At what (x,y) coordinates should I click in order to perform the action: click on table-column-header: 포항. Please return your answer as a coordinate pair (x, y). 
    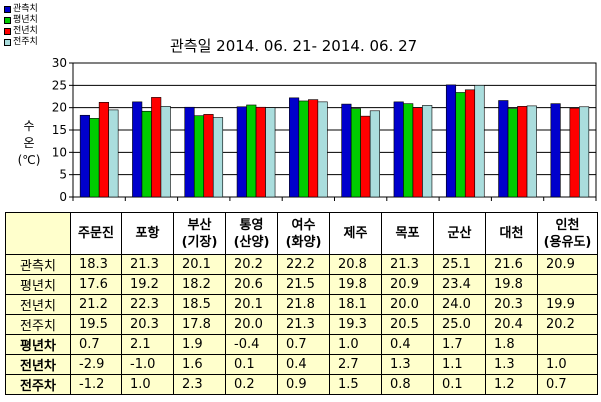
    Looking at the image, I should click on (147, 233).